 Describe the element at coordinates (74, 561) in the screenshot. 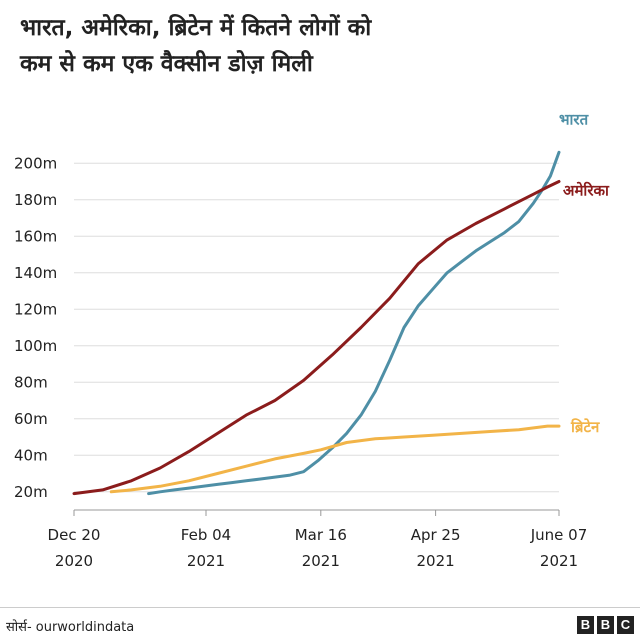

I see `x-tick-label-year: 2020` at that location.